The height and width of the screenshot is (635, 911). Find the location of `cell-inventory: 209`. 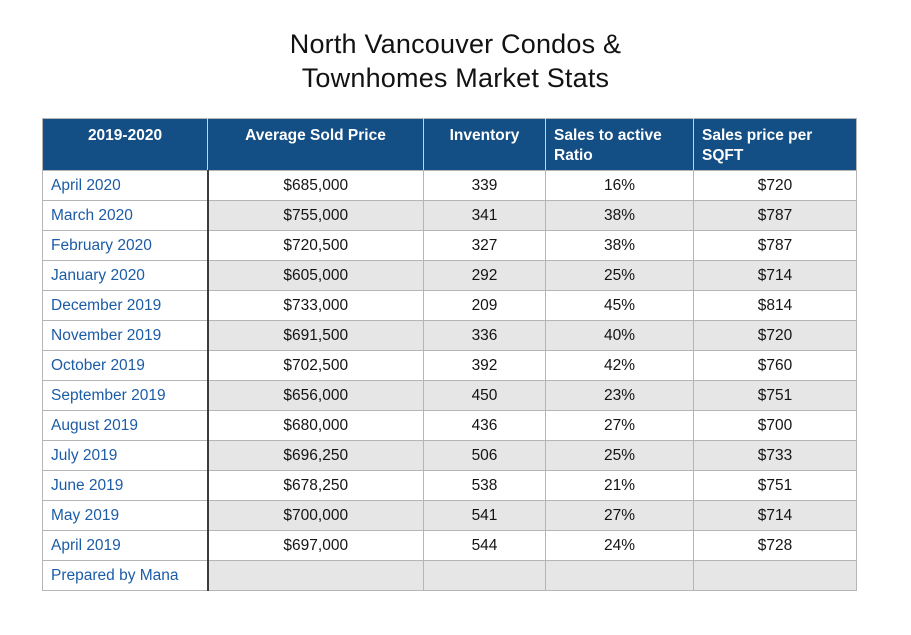

cell-inventory: 209 is located at coordinates (484, 305).